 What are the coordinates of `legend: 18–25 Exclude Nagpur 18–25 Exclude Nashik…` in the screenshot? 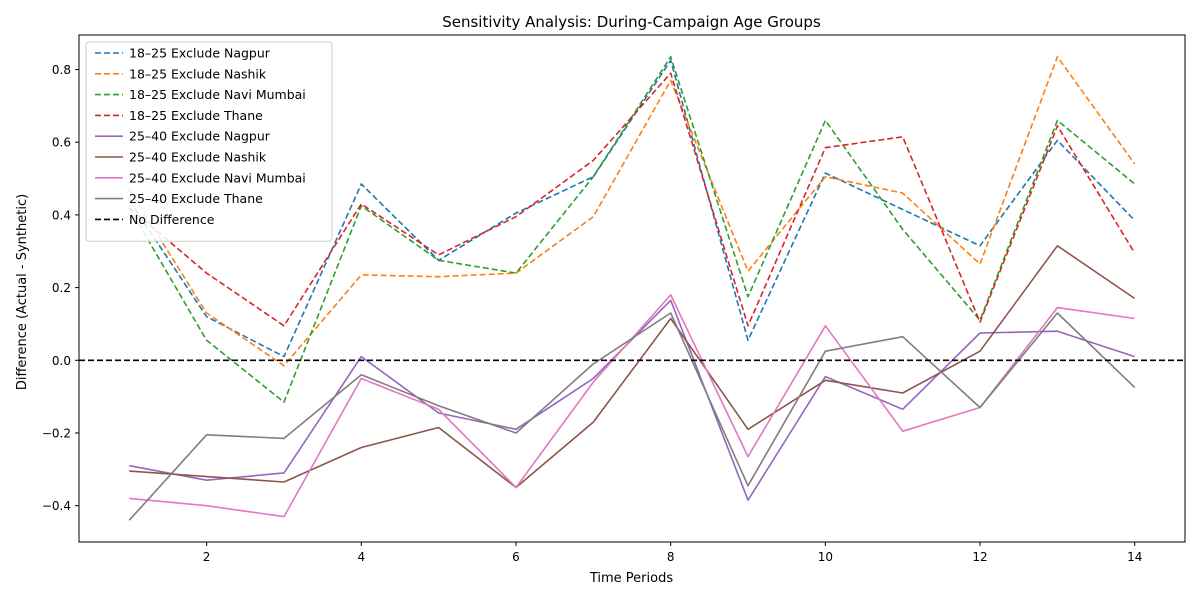 It's located at (209, 141).